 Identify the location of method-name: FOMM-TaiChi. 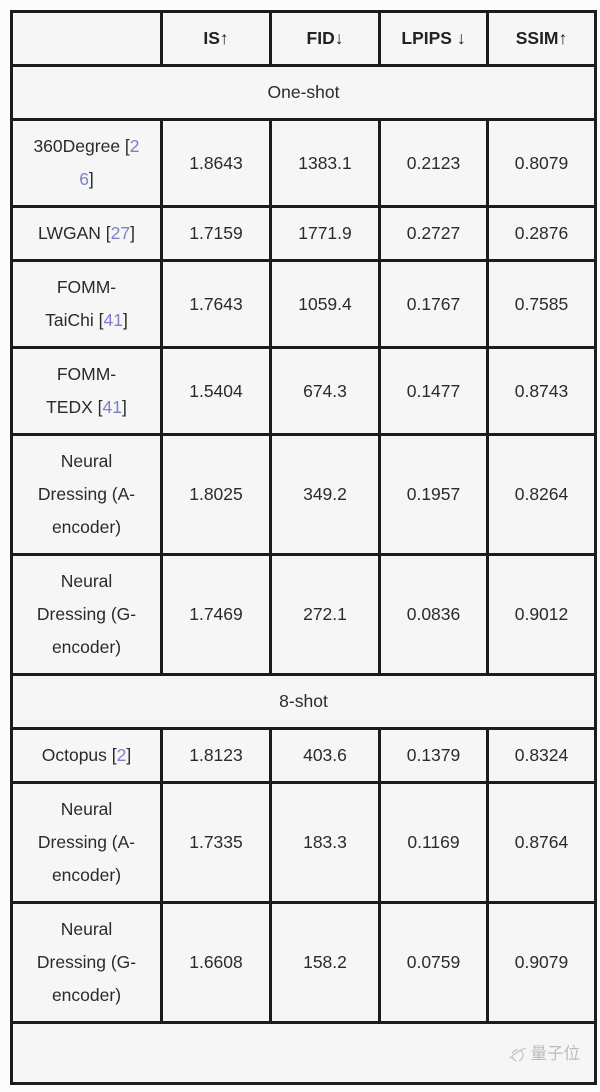
(81, 303).